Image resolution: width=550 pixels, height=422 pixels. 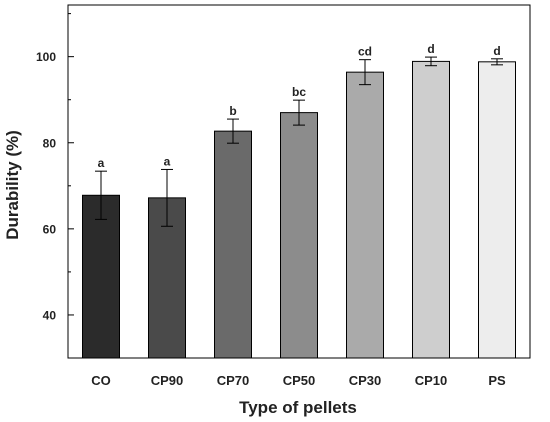 What do you see at coordinates (50, 143) in the screenshot?
I see `y-tick-label: 80` at bounding box center [50, 143].